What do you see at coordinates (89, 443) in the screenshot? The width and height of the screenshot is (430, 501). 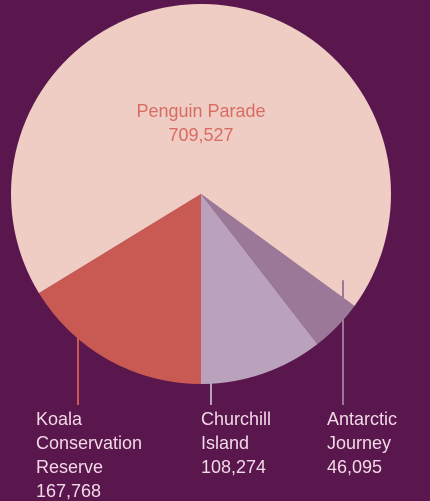 I see `slice-label: Koala Conservation Reserve` at bounding box center [89, 443].